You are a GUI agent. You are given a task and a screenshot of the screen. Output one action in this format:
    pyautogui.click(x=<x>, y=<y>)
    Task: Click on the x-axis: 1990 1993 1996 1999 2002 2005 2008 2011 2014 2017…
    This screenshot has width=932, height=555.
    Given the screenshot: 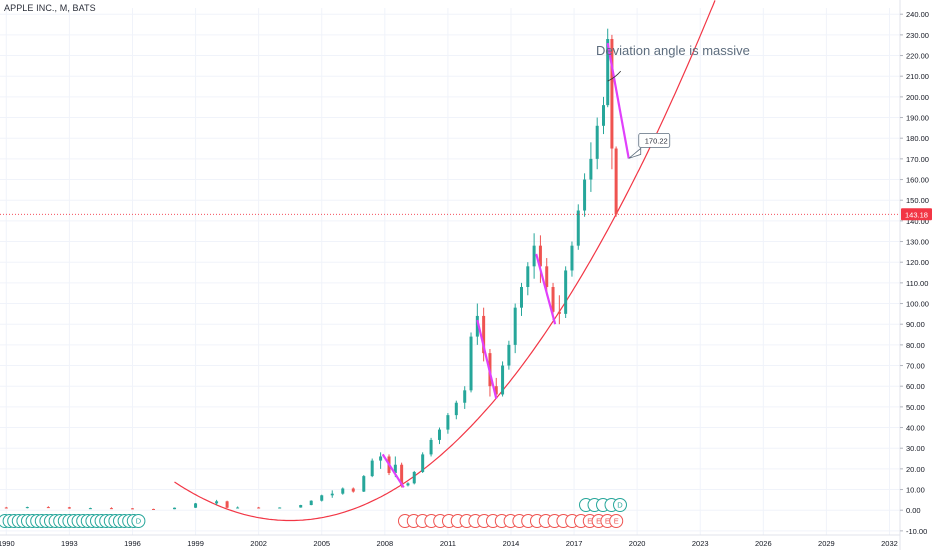 What is the action you would take?
    pyautogui.click(x=450, y=541)
    